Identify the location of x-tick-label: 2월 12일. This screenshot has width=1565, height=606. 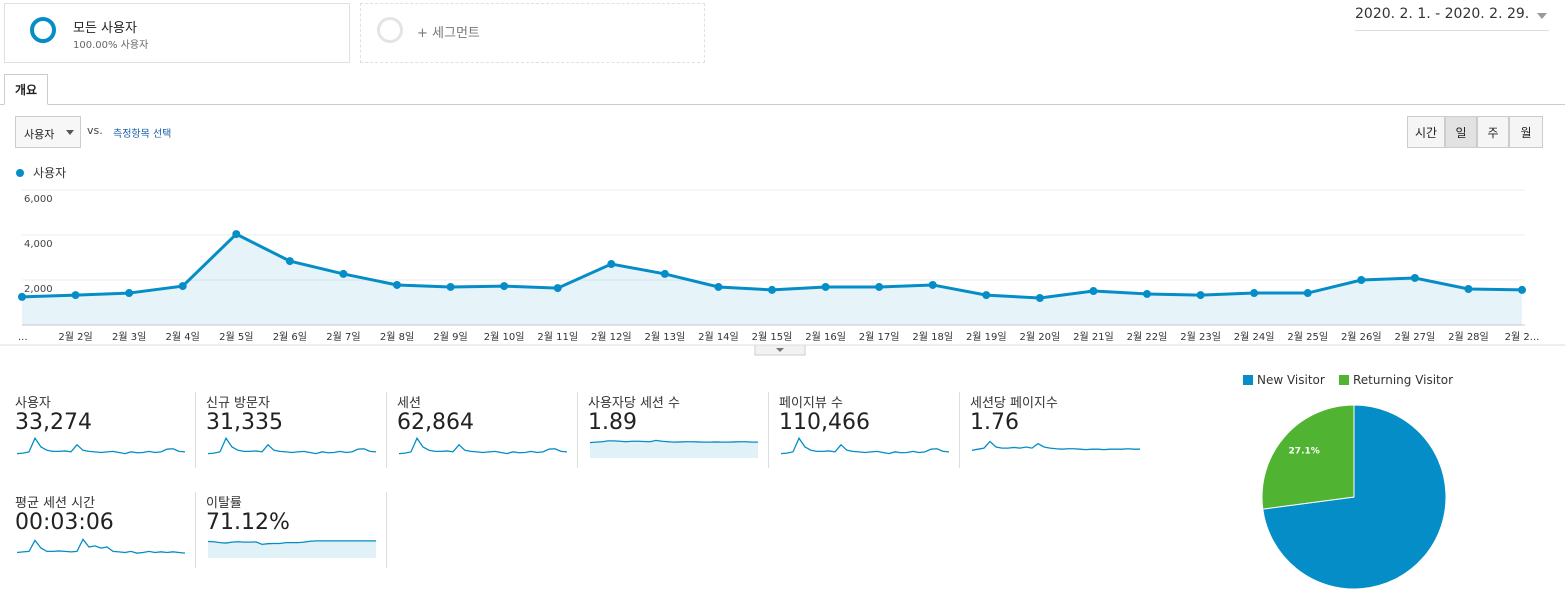
(611, 337).